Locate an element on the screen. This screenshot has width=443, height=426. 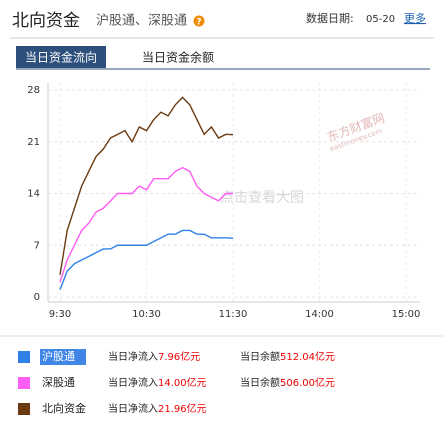
date-label: 数据日期: is located at coordinates (330, 18).